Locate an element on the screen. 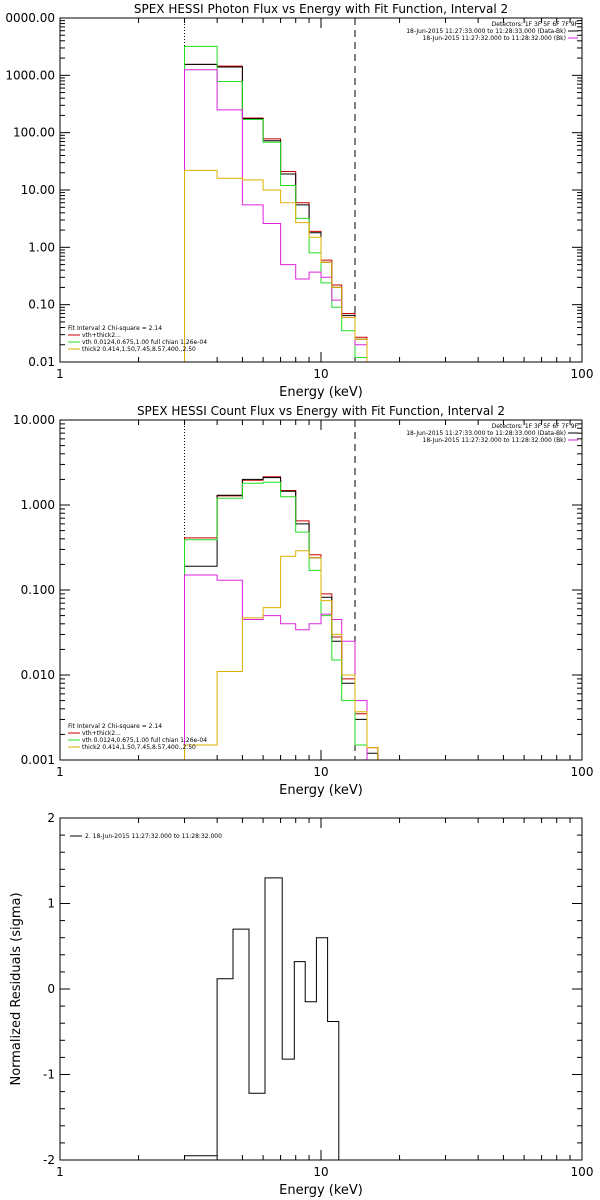  y-tick-label: 0.010 is located at coordinates (38, 675).